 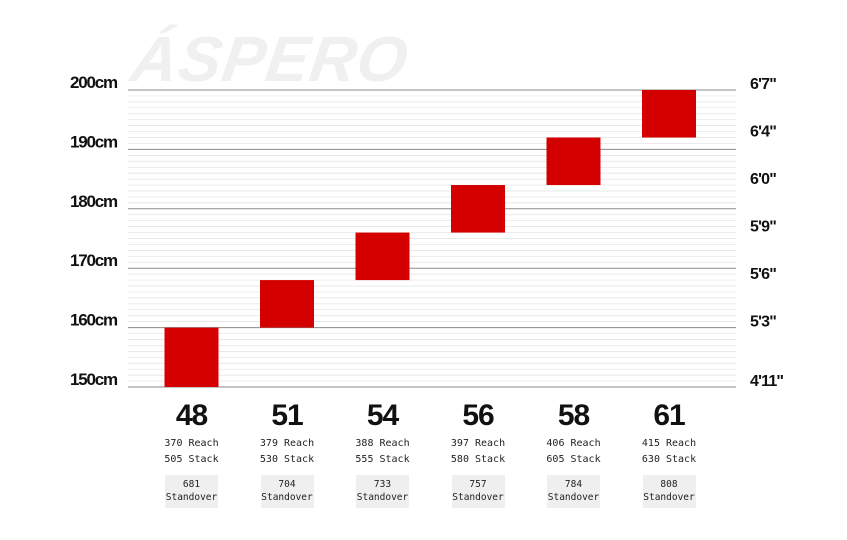 I want to click on standover-box: 757 Standover, so click(x=478, y=491).